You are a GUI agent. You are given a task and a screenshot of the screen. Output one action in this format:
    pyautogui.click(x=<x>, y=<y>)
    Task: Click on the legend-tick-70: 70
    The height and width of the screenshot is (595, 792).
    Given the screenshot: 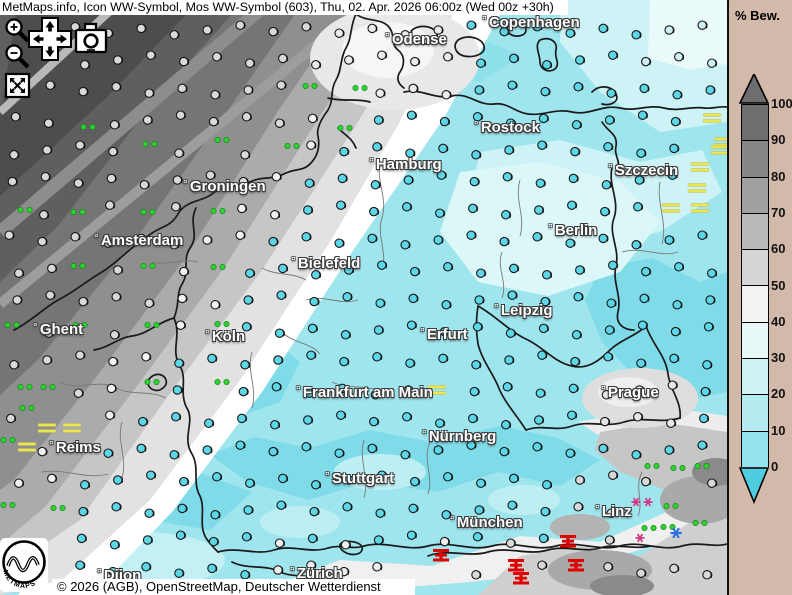 What is the action you would take?
    pyautogui.click(x=778, y=212)
    